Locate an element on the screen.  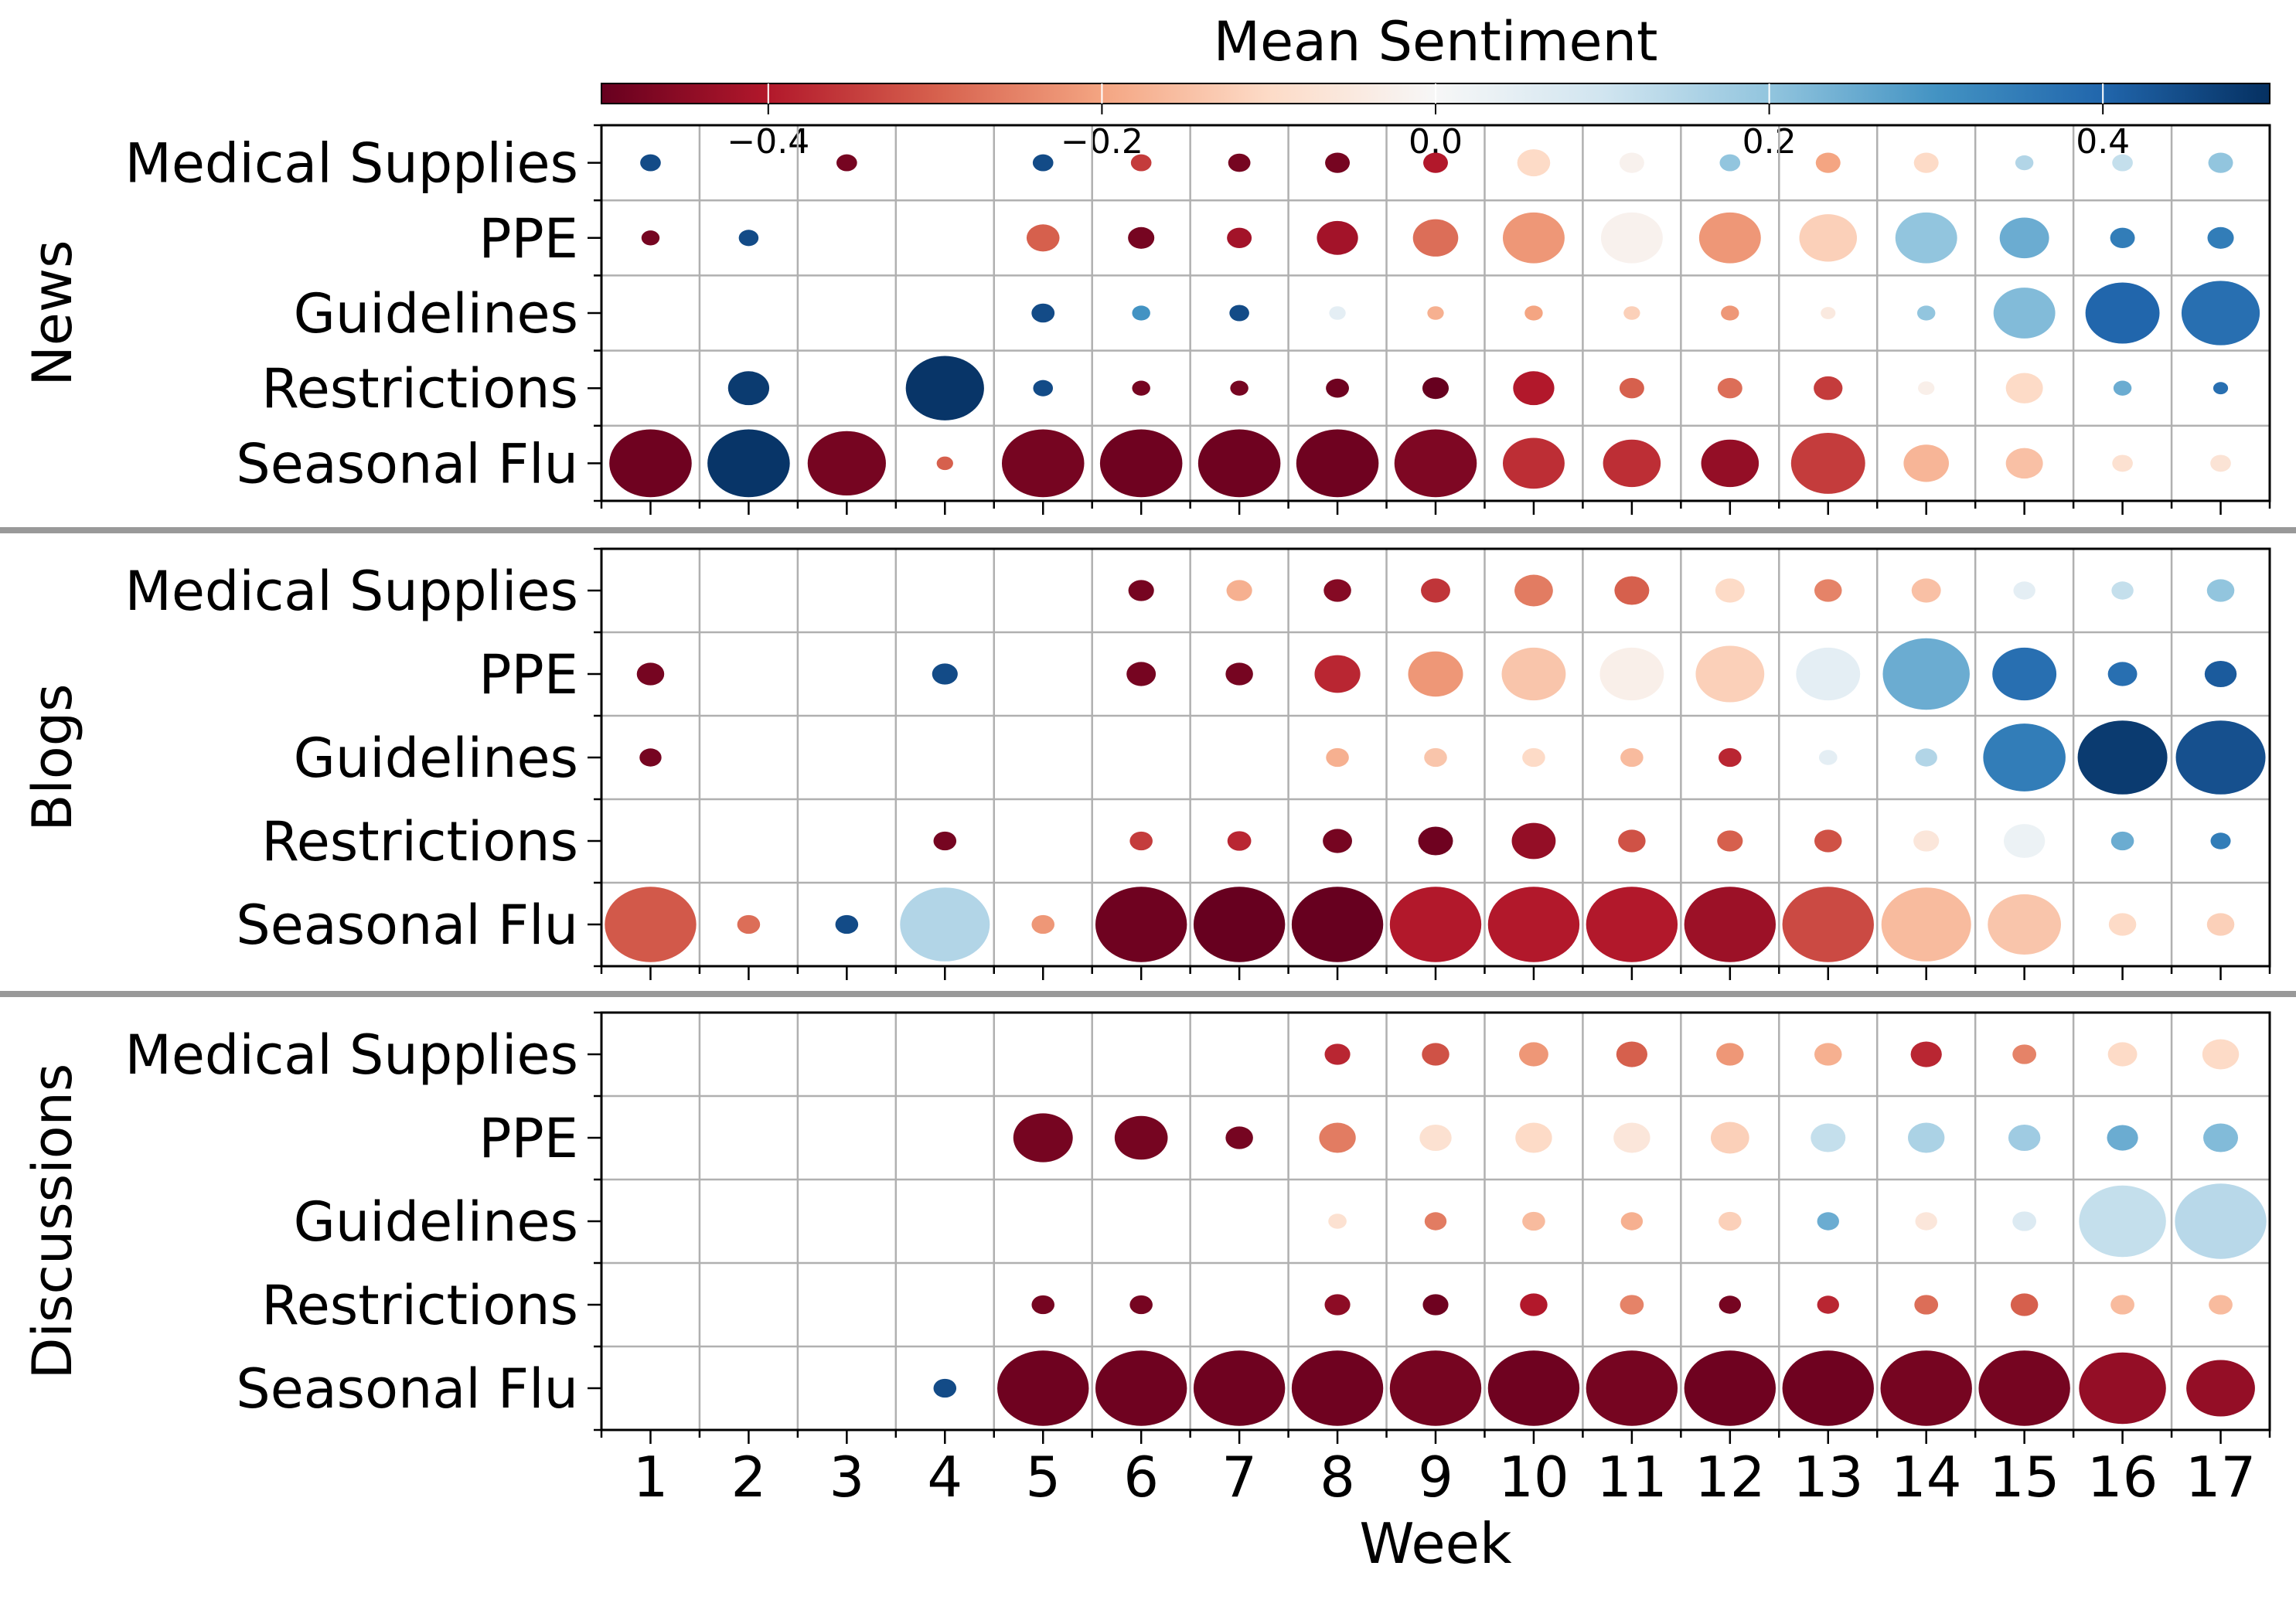
colorbar-title: Mean Sentiment is located at coordinates (1436, 41).